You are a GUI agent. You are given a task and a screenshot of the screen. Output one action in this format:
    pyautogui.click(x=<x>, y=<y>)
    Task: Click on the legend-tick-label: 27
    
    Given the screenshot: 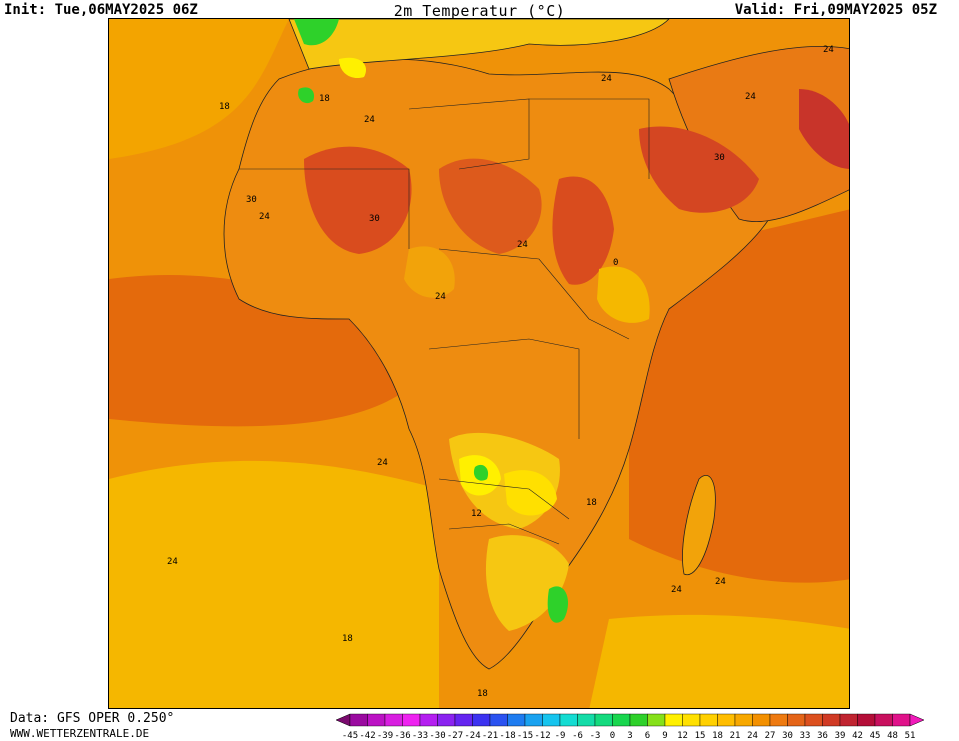 What is the action you would take?
    pyautogui.click(x=770, y=736)
    